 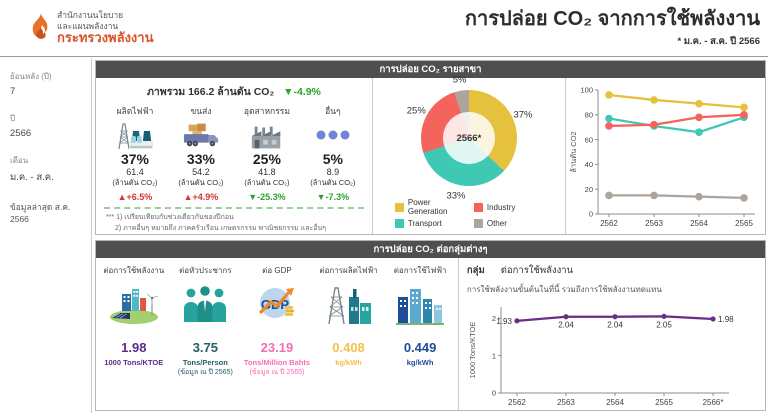 I want to click on legend-item: Other, so click(x=512, y=223).